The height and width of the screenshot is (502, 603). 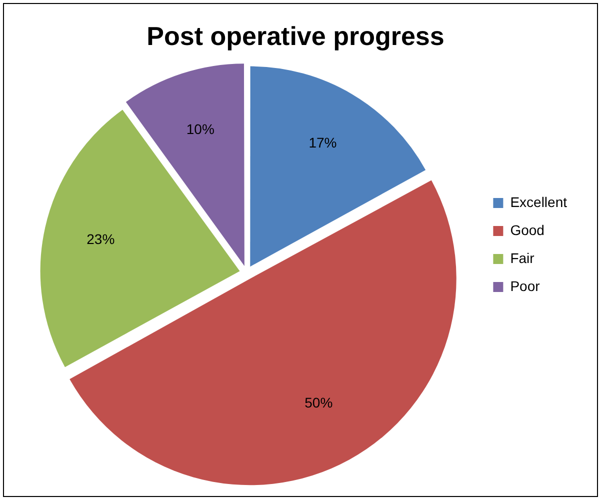 I want to click on legend-label: Excellent, so click(x=539, y=202).